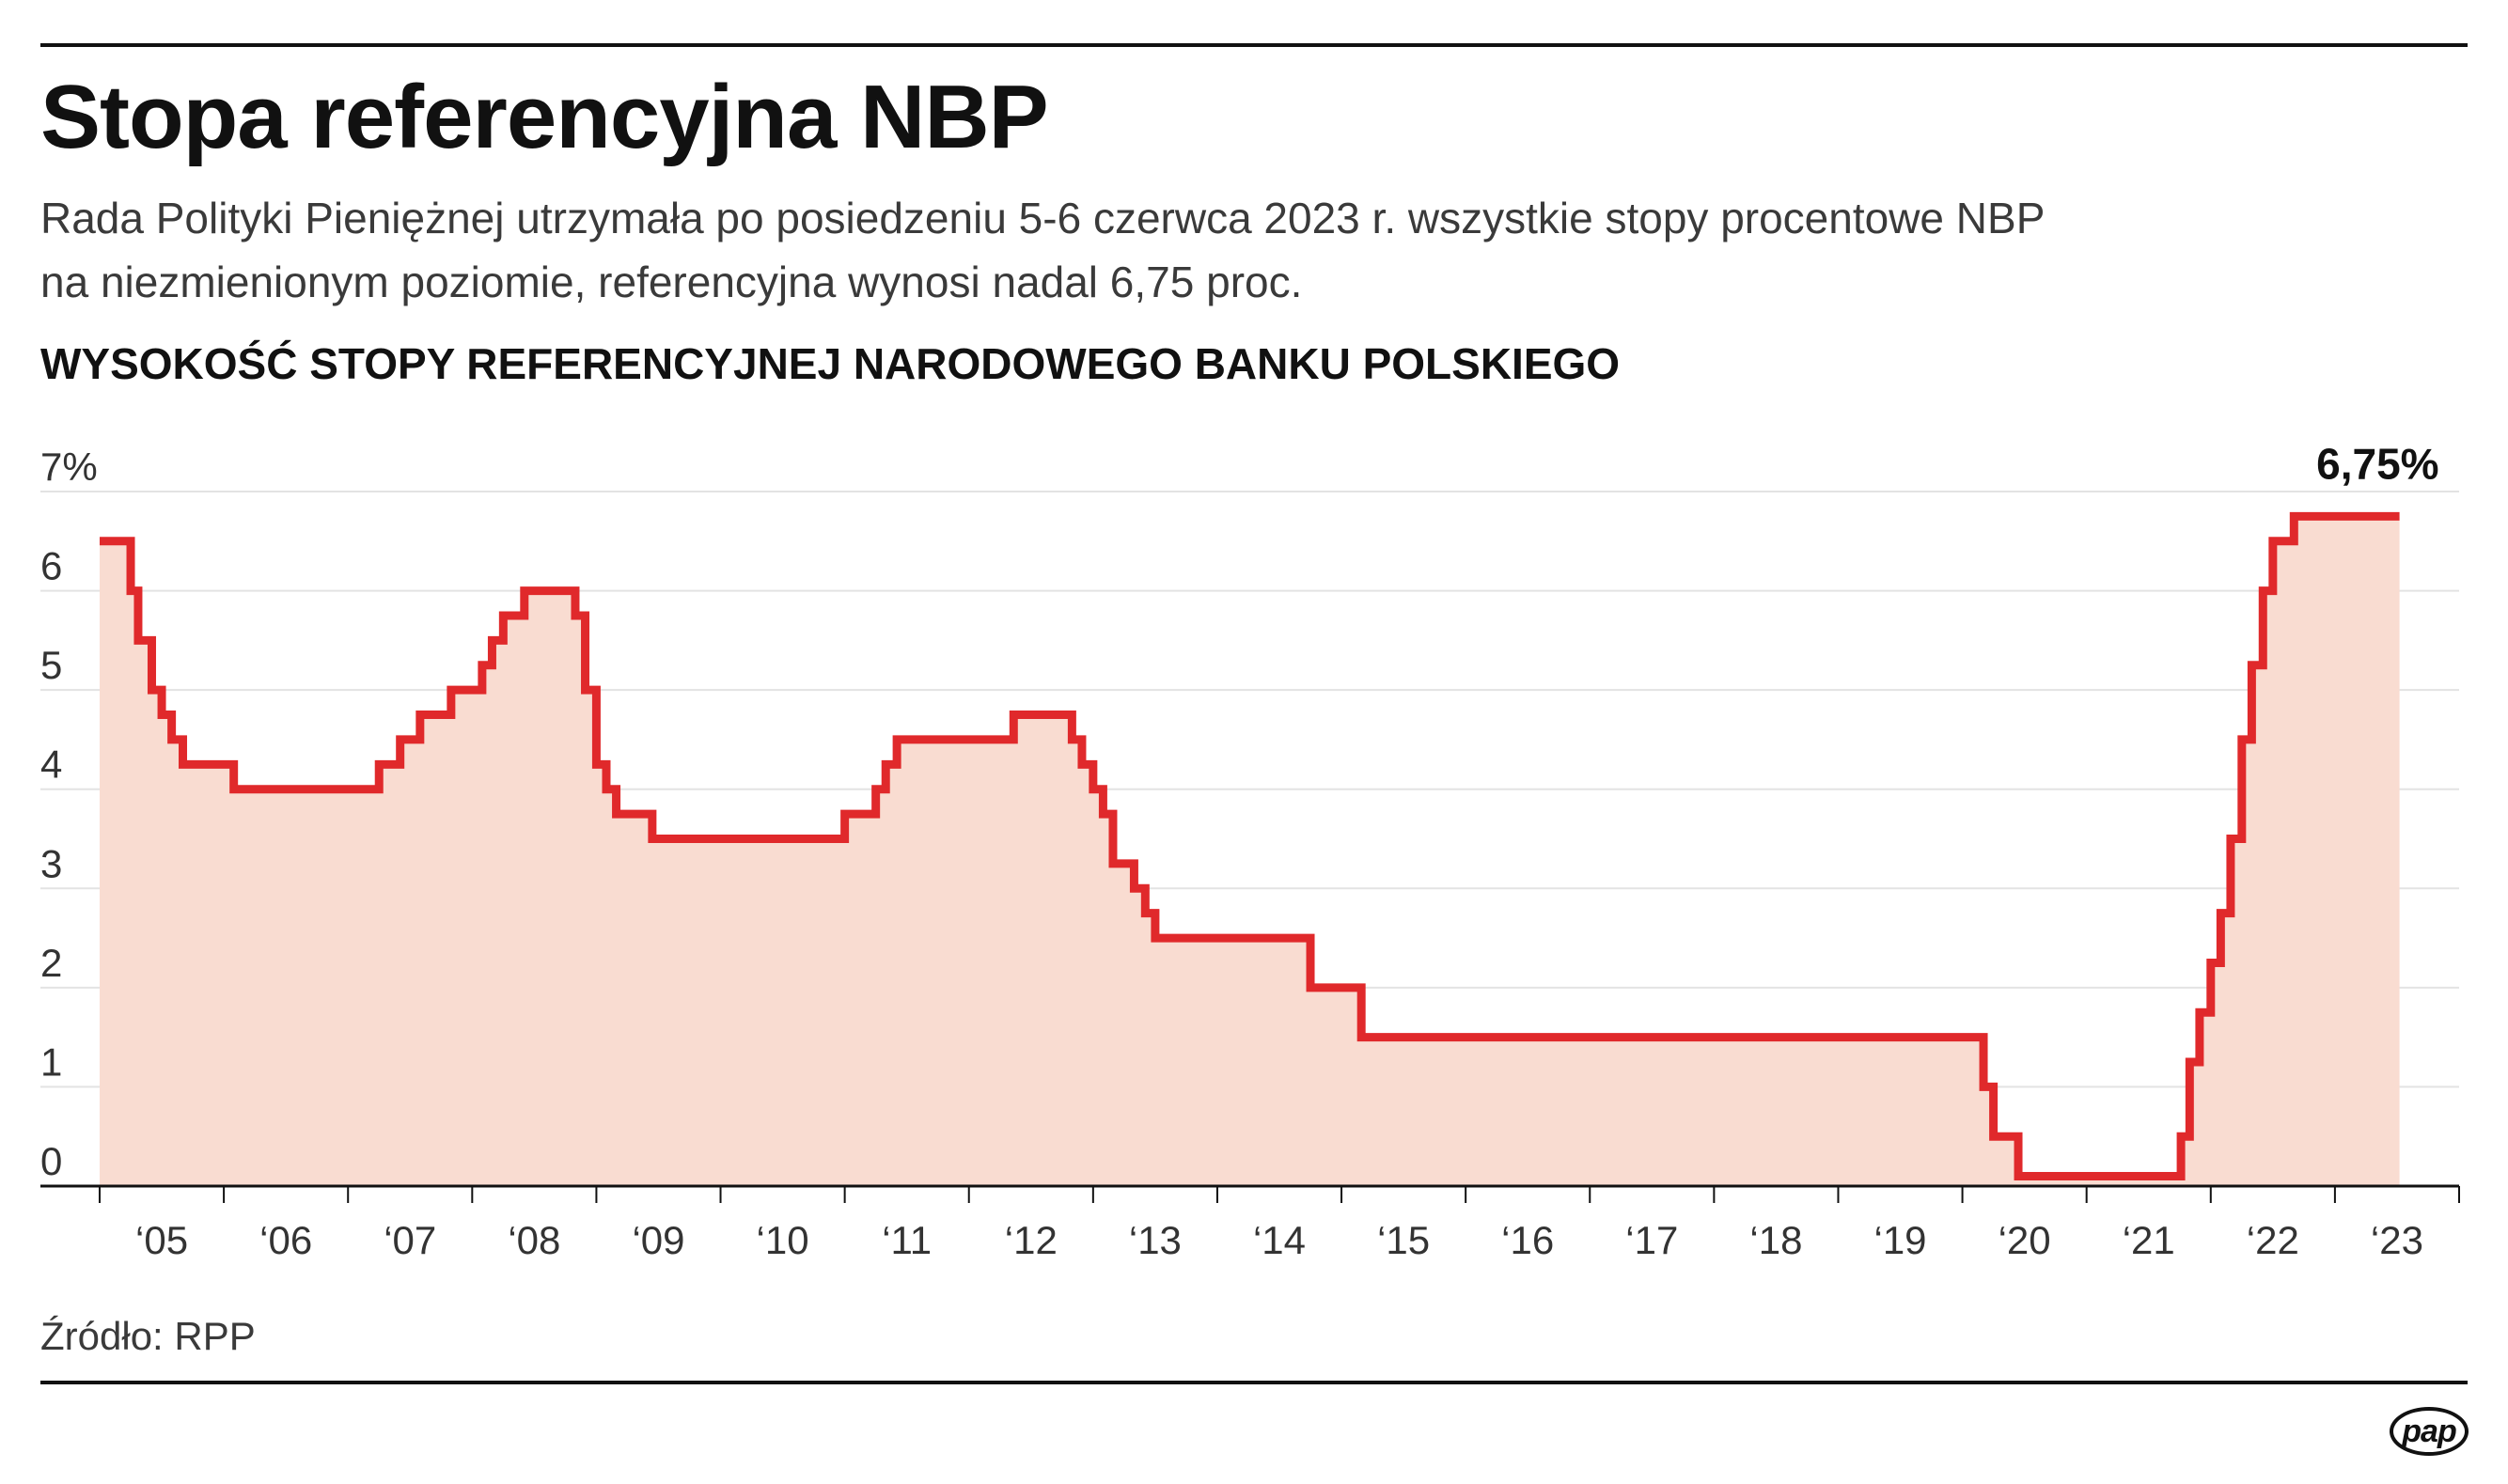 The height and width of the screenshot is (1484, 2508). Describe the element at coordinates (148, 1336) in the screenshot. I see `source-note: Źródło: RPP` at that location.